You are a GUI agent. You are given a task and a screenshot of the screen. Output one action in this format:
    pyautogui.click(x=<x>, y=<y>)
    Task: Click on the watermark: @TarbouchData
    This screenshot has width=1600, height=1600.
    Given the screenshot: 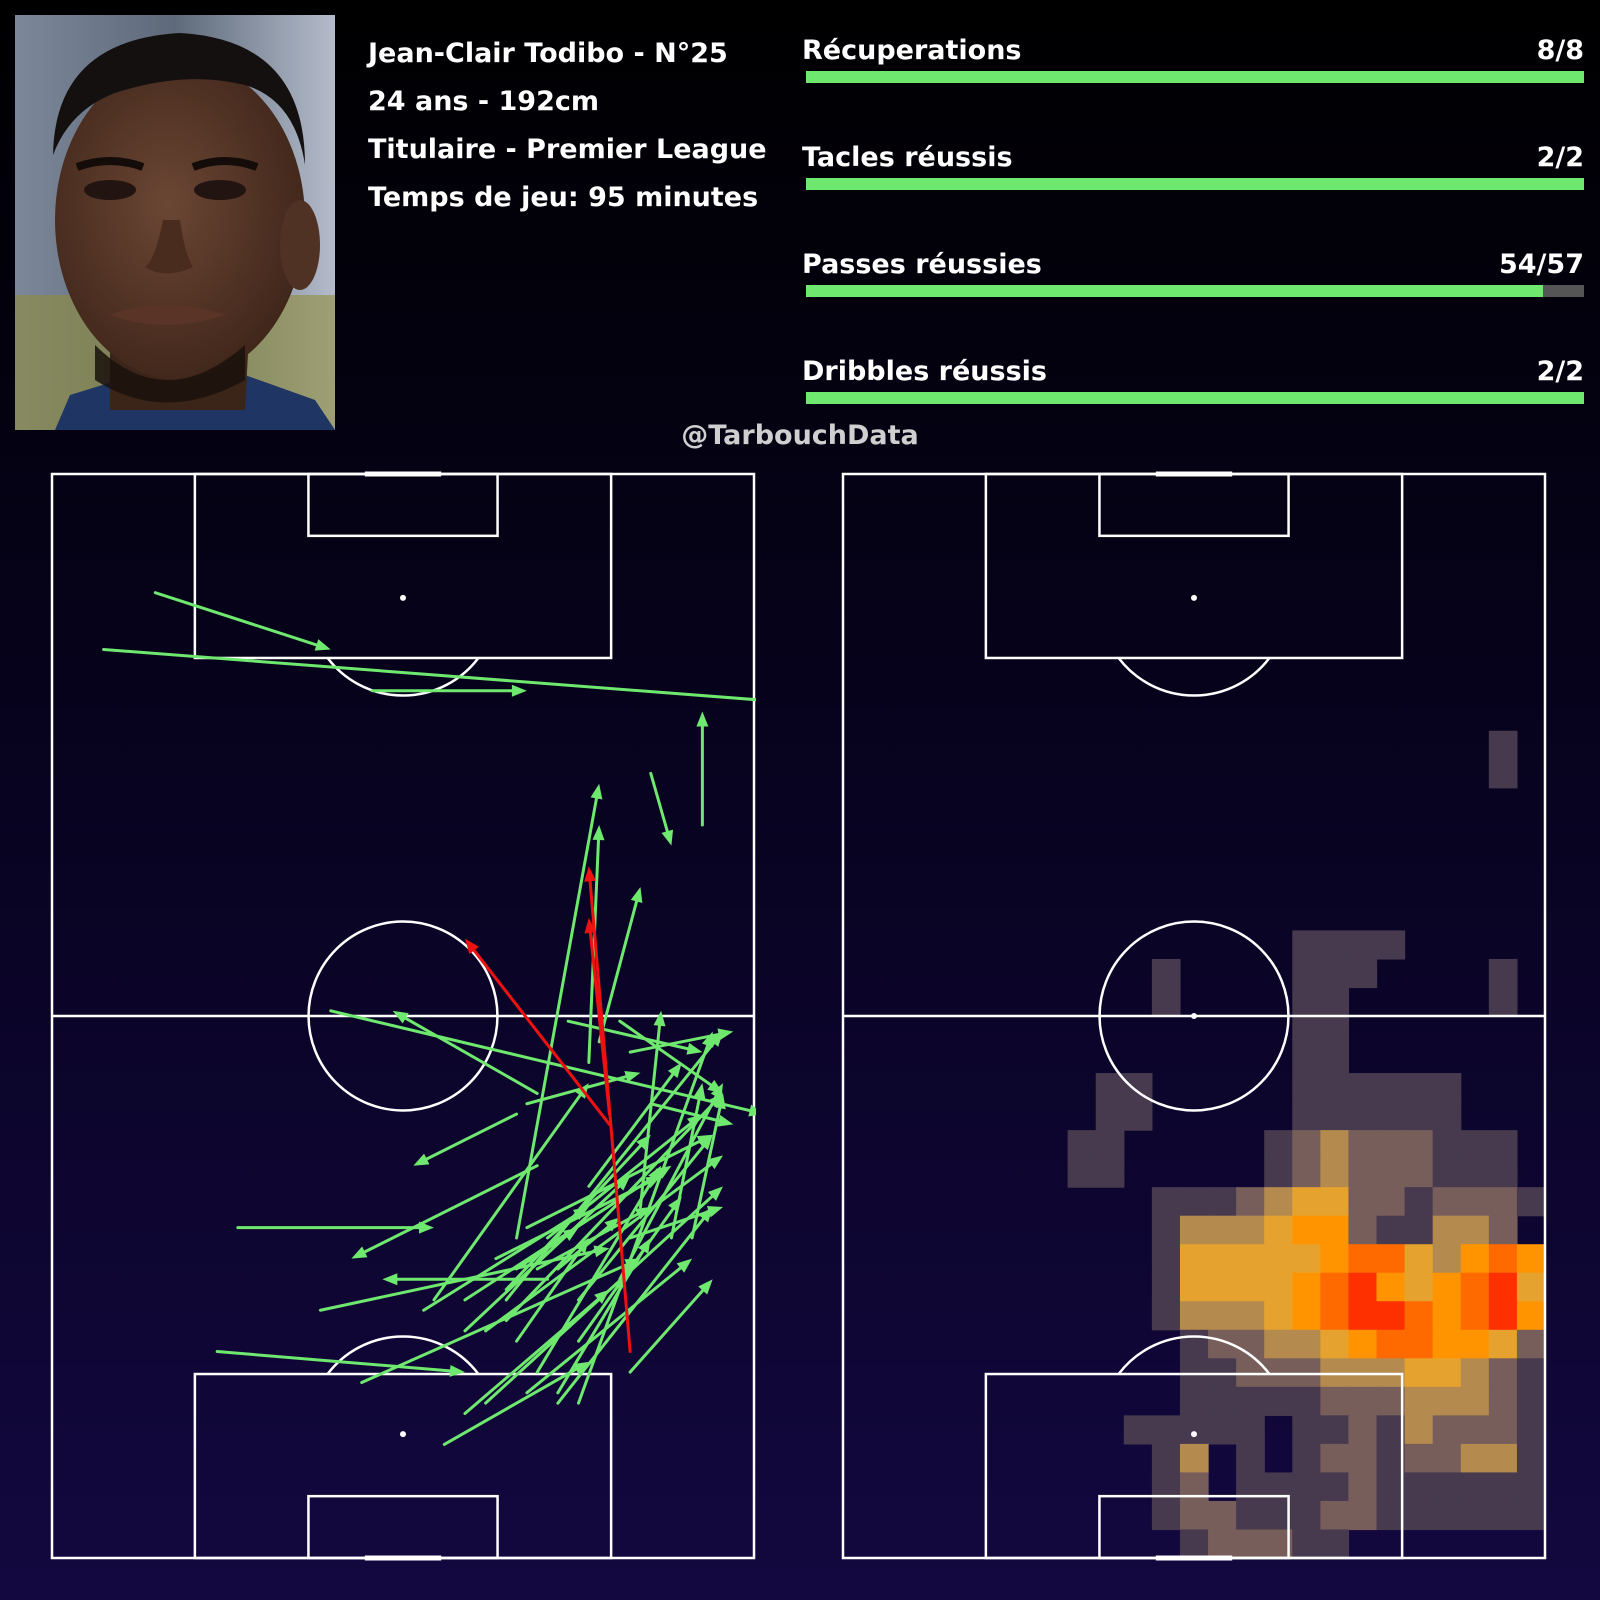 What is the action you would take?
    pyautogui.click(x=800, y=435)
    